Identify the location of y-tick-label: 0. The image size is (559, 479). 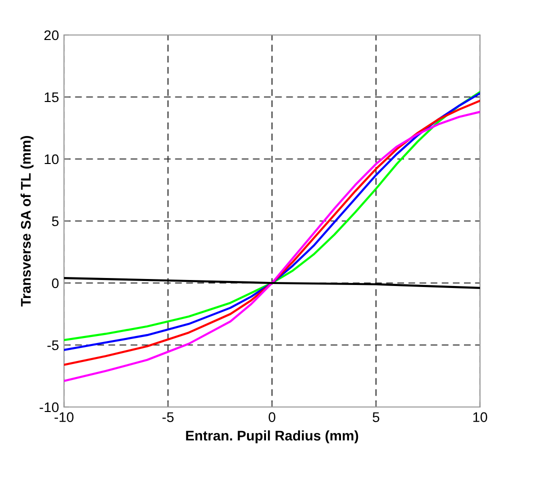
(55, 283).